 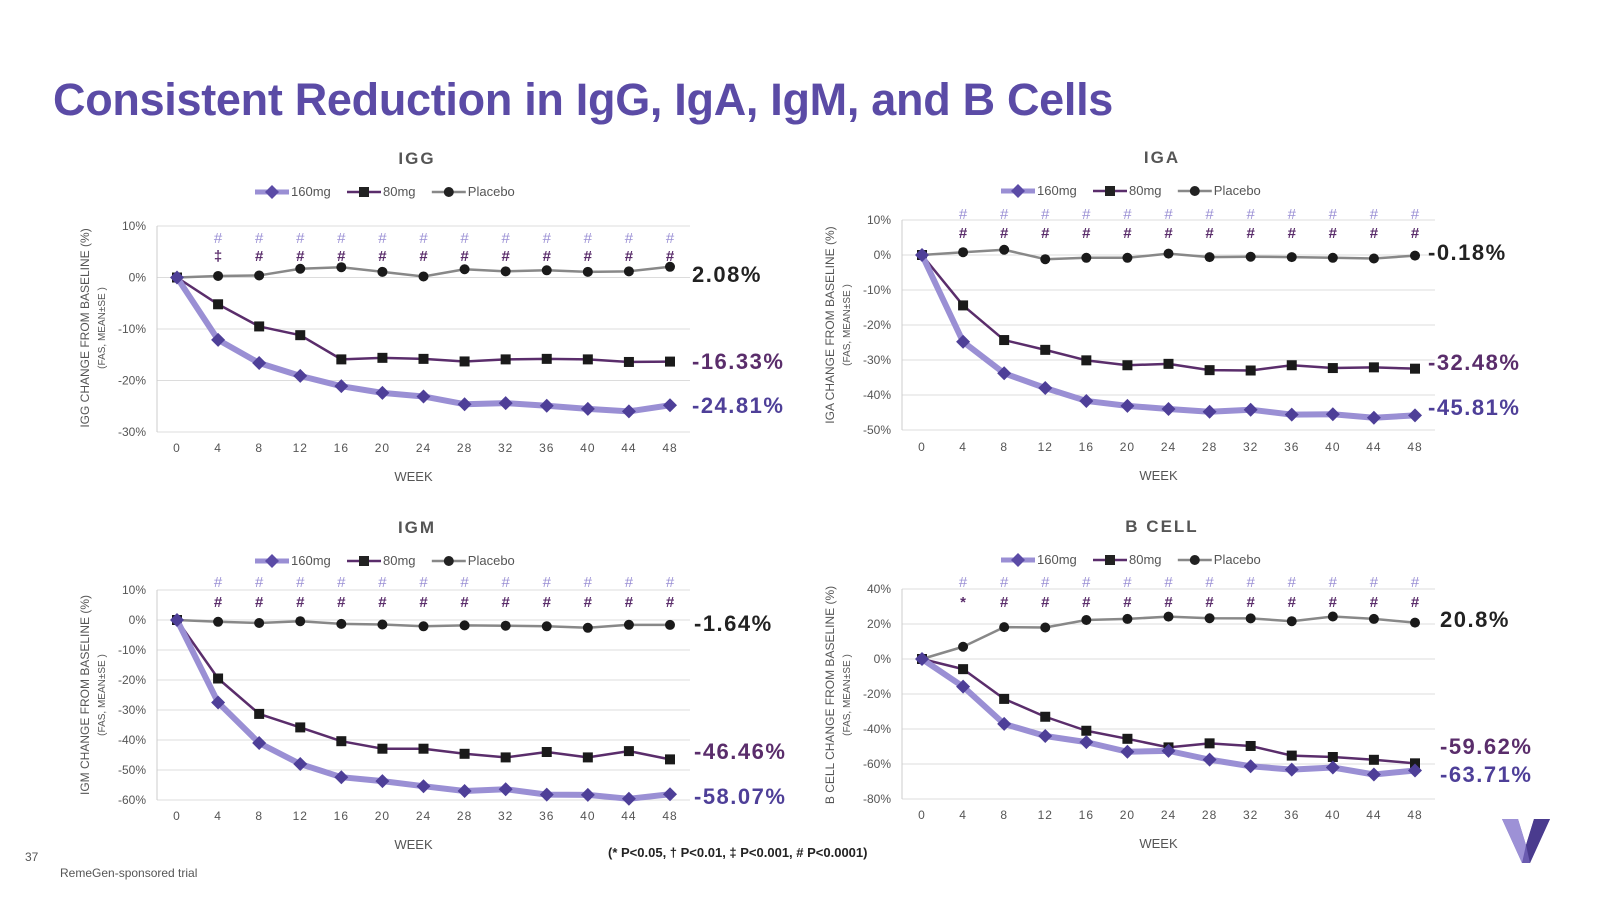 What do you see at coordinates (1373, 447) in the screenshot?
I see `x-tick-label: 44` at bounding box center [1373, 447].